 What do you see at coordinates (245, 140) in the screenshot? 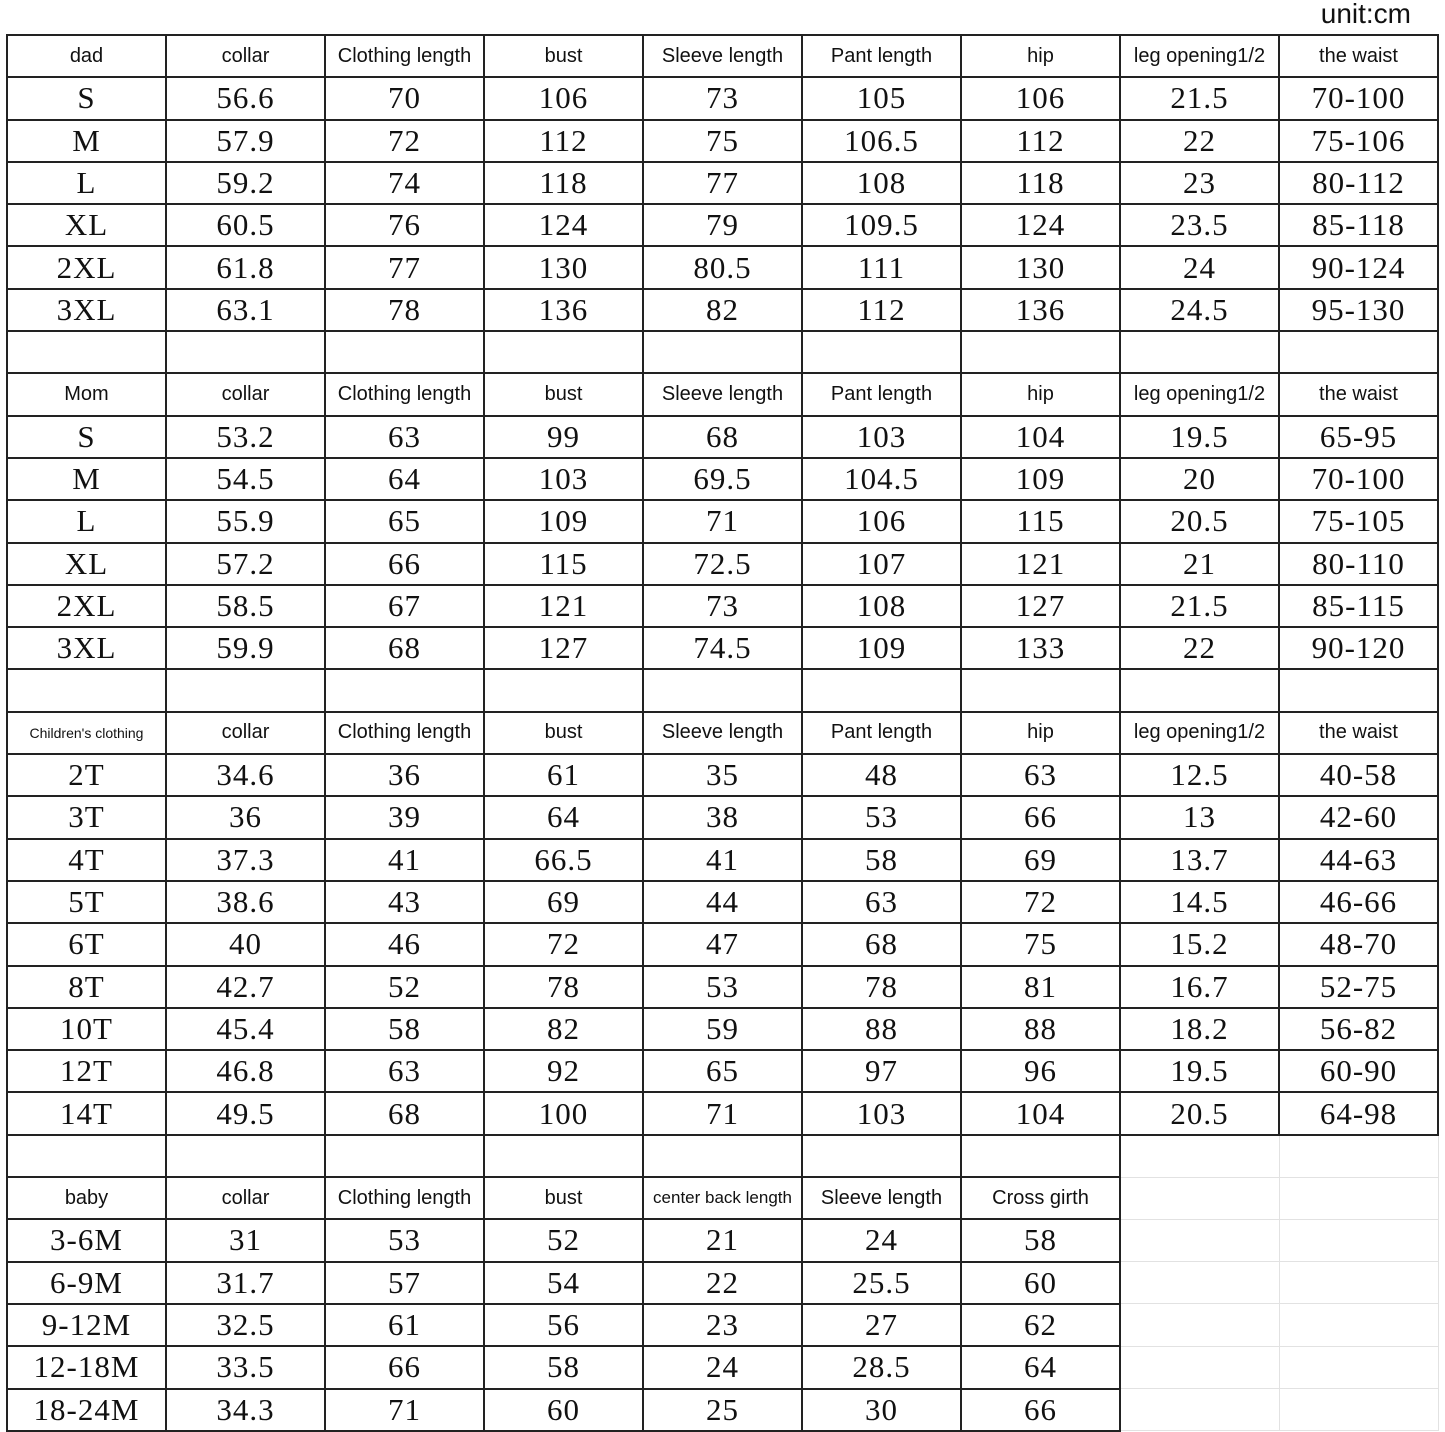
I see `measurement-cell: 57.9` at bounding box center [245, 140].